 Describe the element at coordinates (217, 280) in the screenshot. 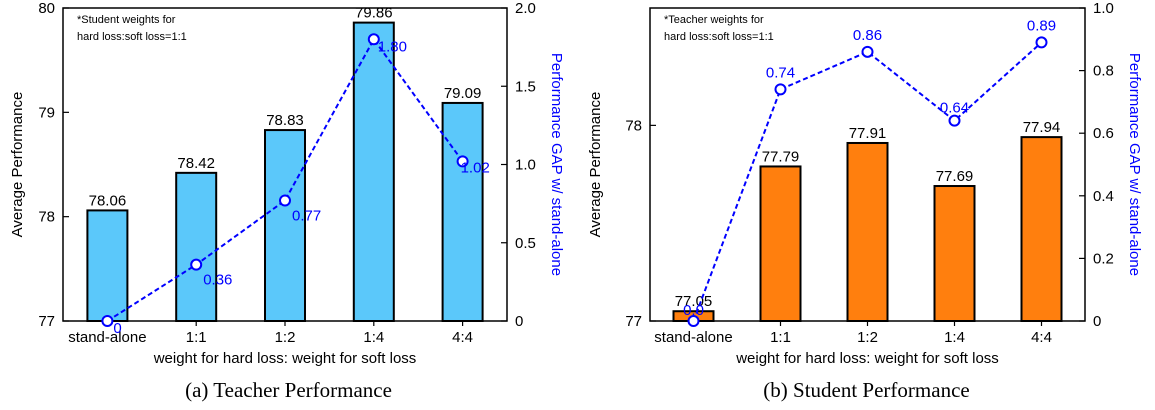

I see `gap-value-label: 0.36` at that location.